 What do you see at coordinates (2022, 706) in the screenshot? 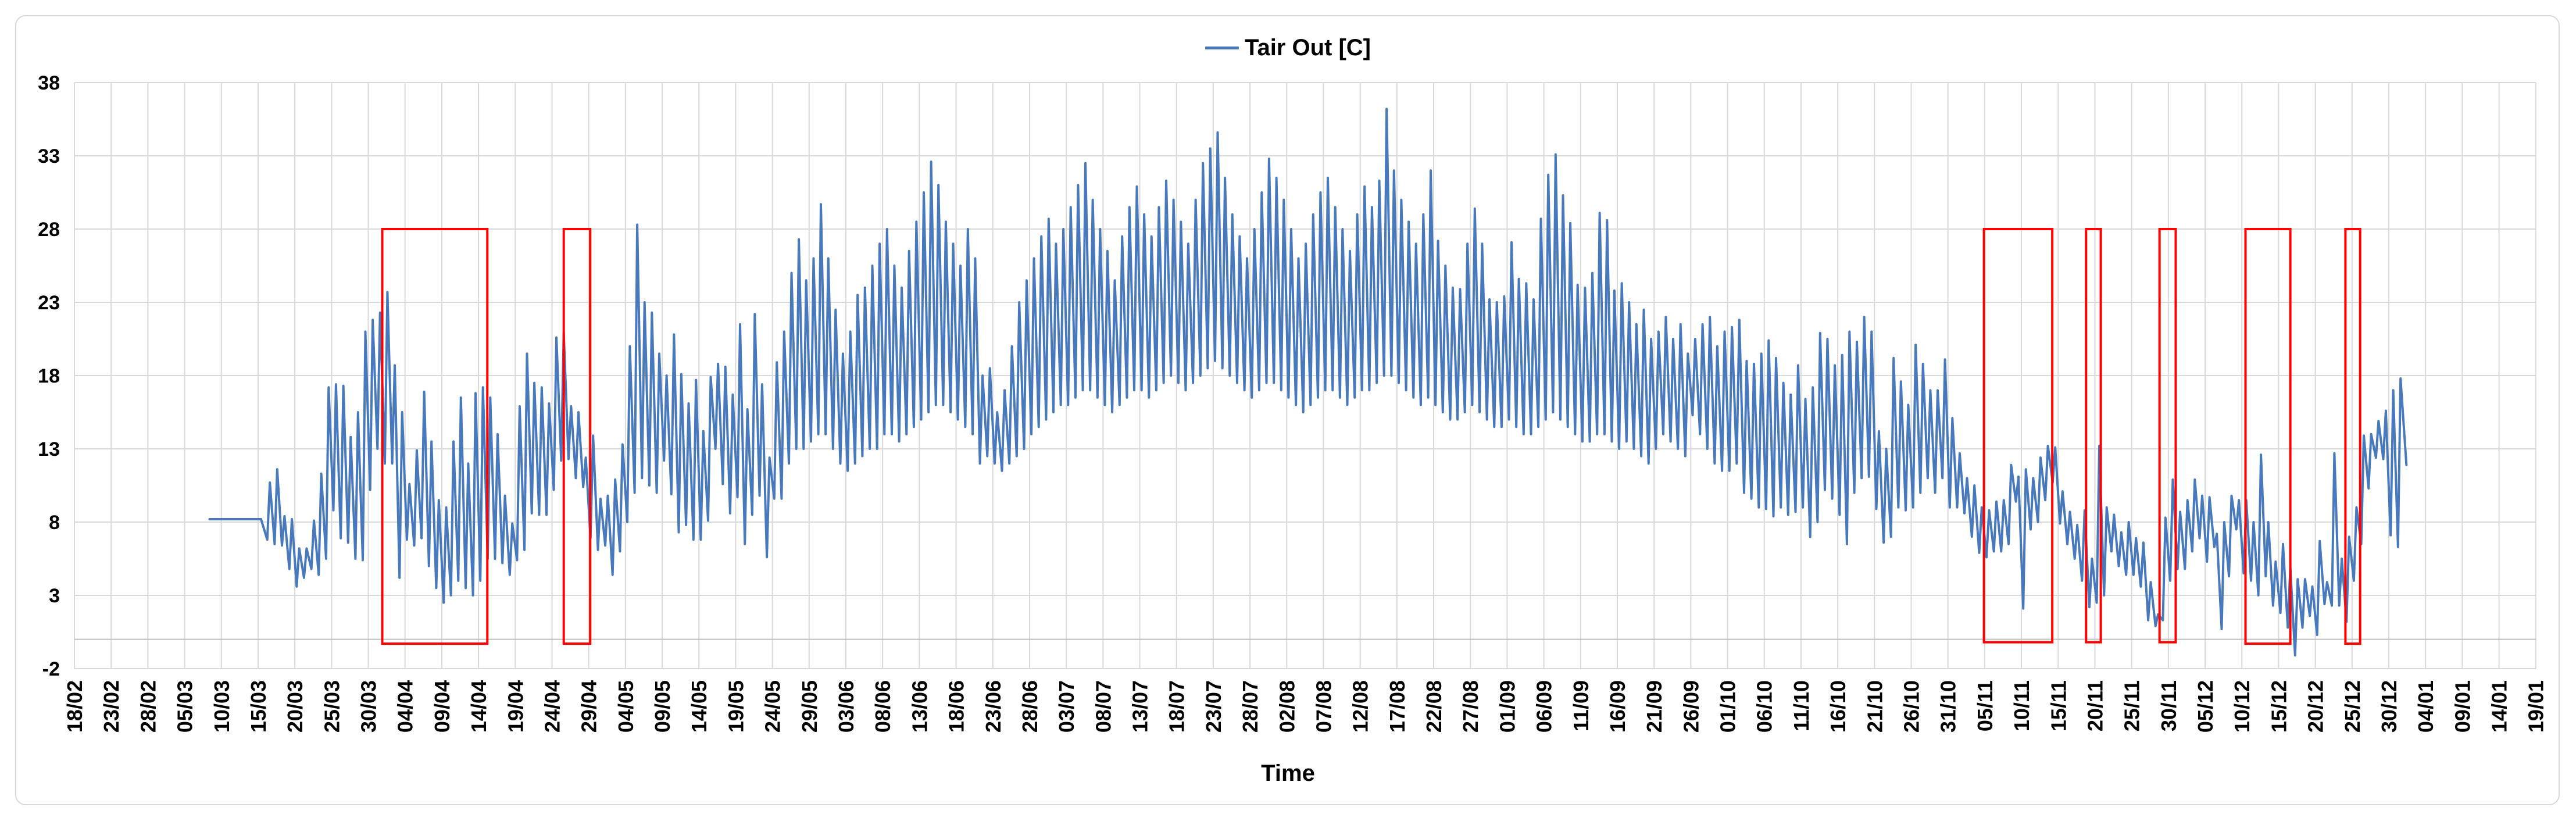
I see `svg-text: 10/11` at bounding box center [2022, 706].